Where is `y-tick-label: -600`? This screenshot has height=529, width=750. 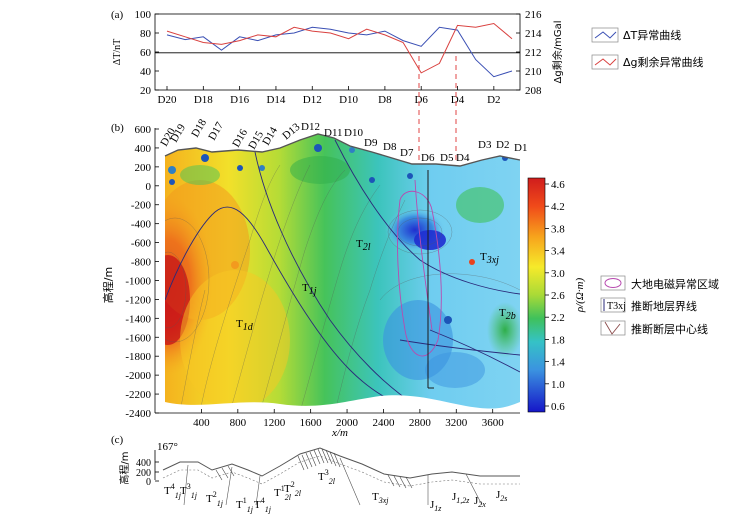
y-tick-label: -600 is located at coordinates (141, 244).